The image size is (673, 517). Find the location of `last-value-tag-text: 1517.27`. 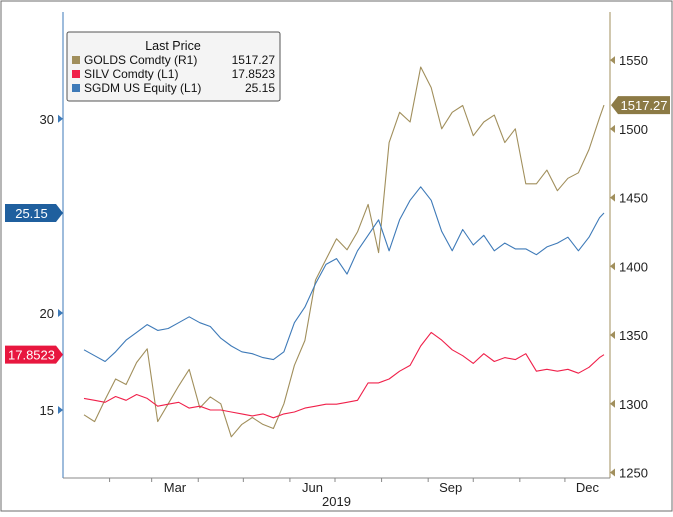

last-value-tag-text: 1517.27 is located at coordinates (644, 105).